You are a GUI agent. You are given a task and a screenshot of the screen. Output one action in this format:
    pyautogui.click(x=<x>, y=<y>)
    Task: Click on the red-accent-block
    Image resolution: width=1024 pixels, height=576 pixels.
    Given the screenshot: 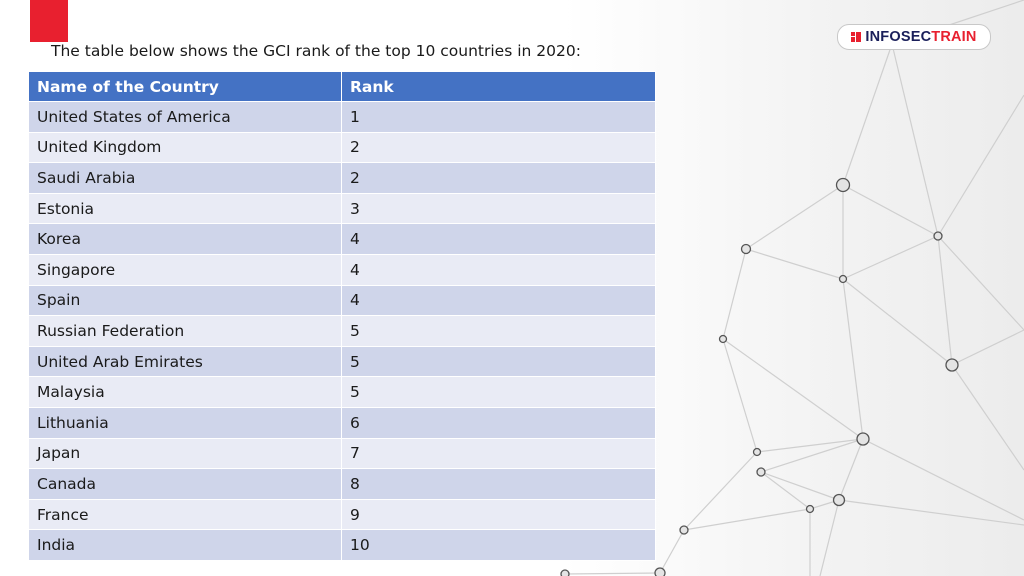 What is the action you would take?
    pyautogui.click(x=49, y=21)
    